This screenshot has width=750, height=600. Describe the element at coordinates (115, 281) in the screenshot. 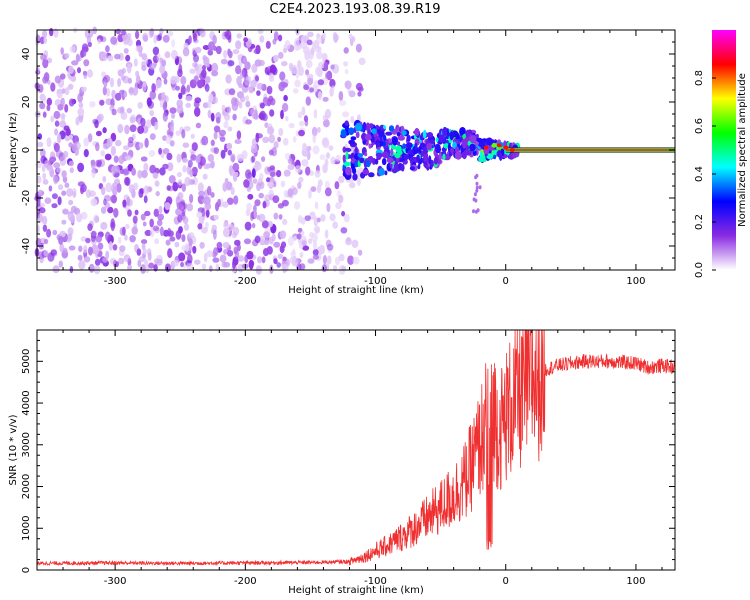

I see `spectrogram-x-tick-label: -300` at that location.